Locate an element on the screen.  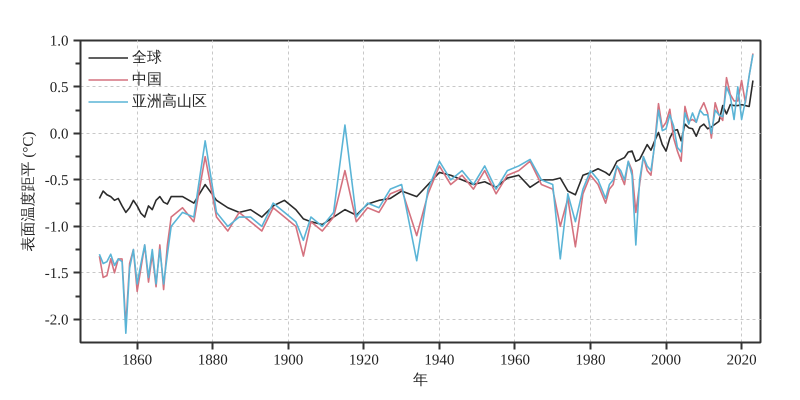
x-tick-label: 1920 is located at coordinates (363, 360).